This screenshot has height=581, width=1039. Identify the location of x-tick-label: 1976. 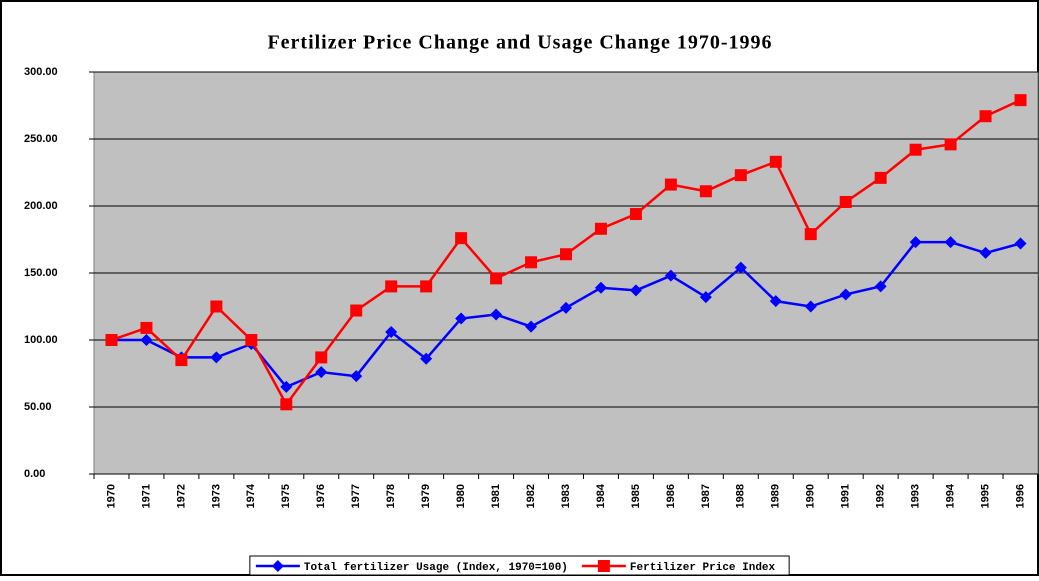
(321, 496).